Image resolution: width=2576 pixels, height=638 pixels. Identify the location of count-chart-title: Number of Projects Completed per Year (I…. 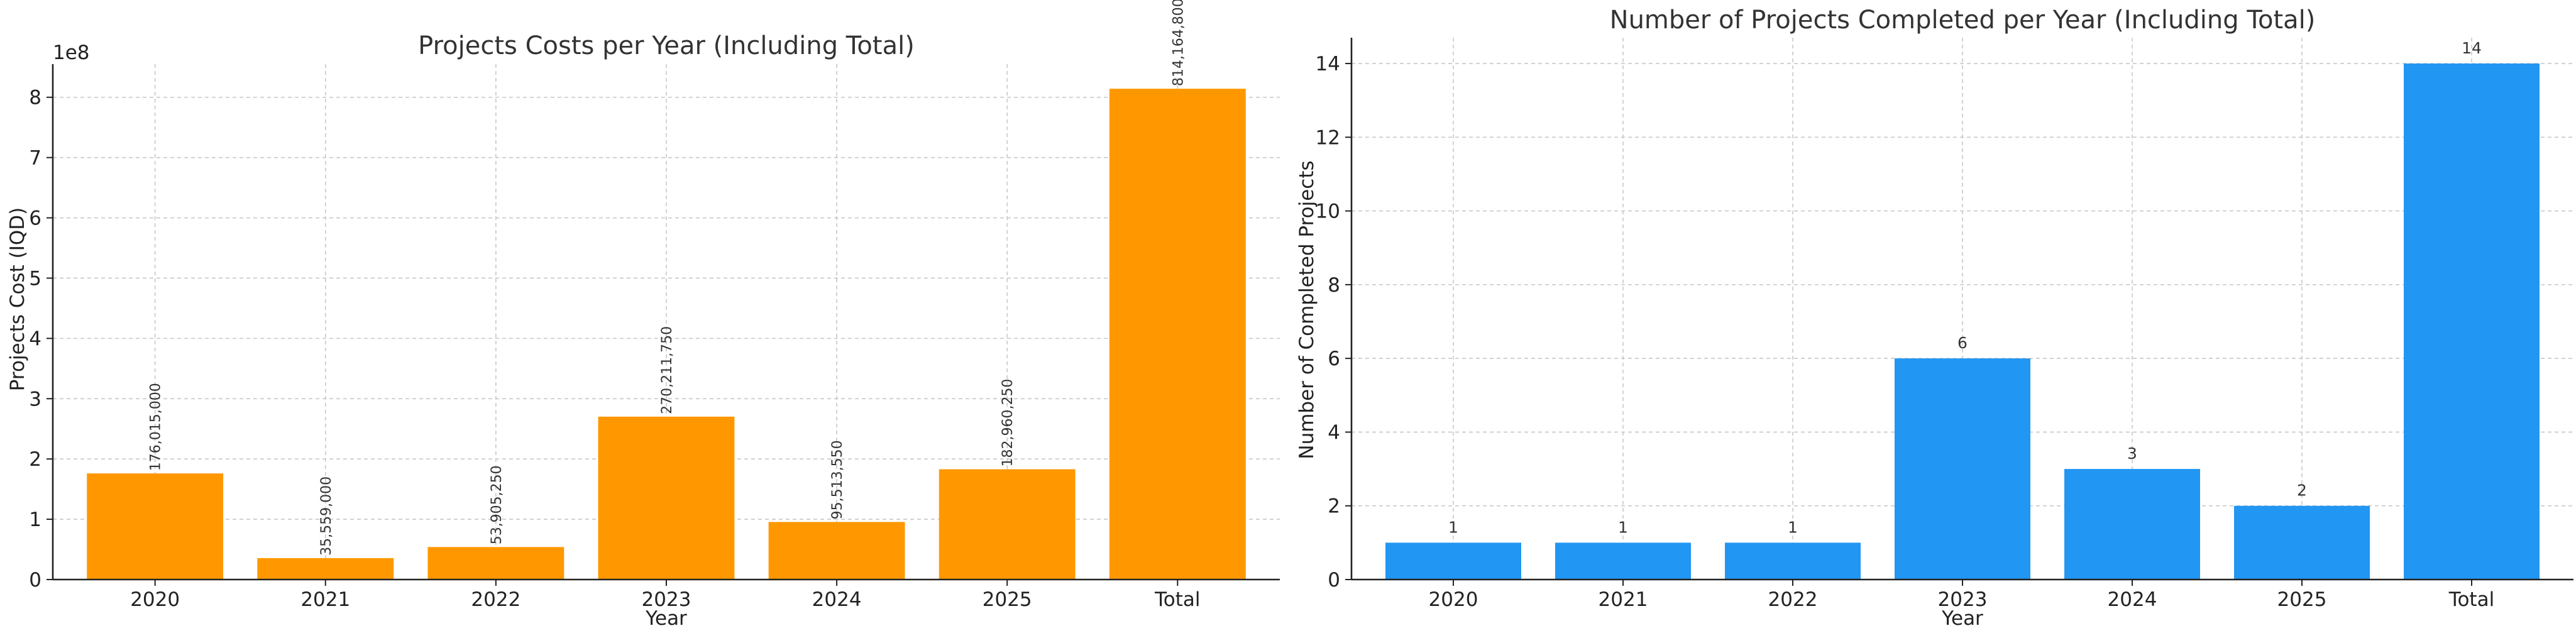
(1963, 20).